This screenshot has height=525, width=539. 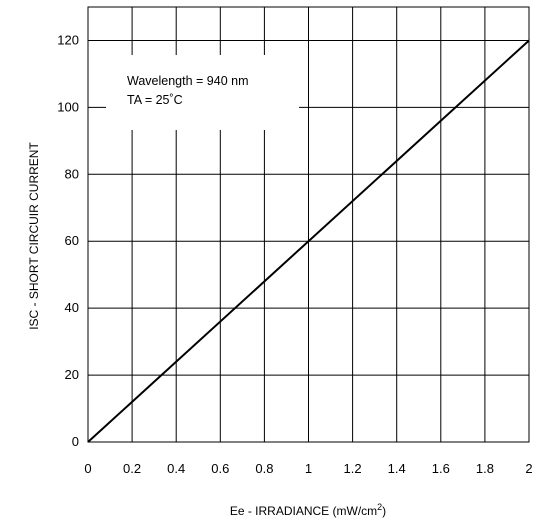 I want to click on x-axis-title-suffix: ), so click(x=384, y=511).